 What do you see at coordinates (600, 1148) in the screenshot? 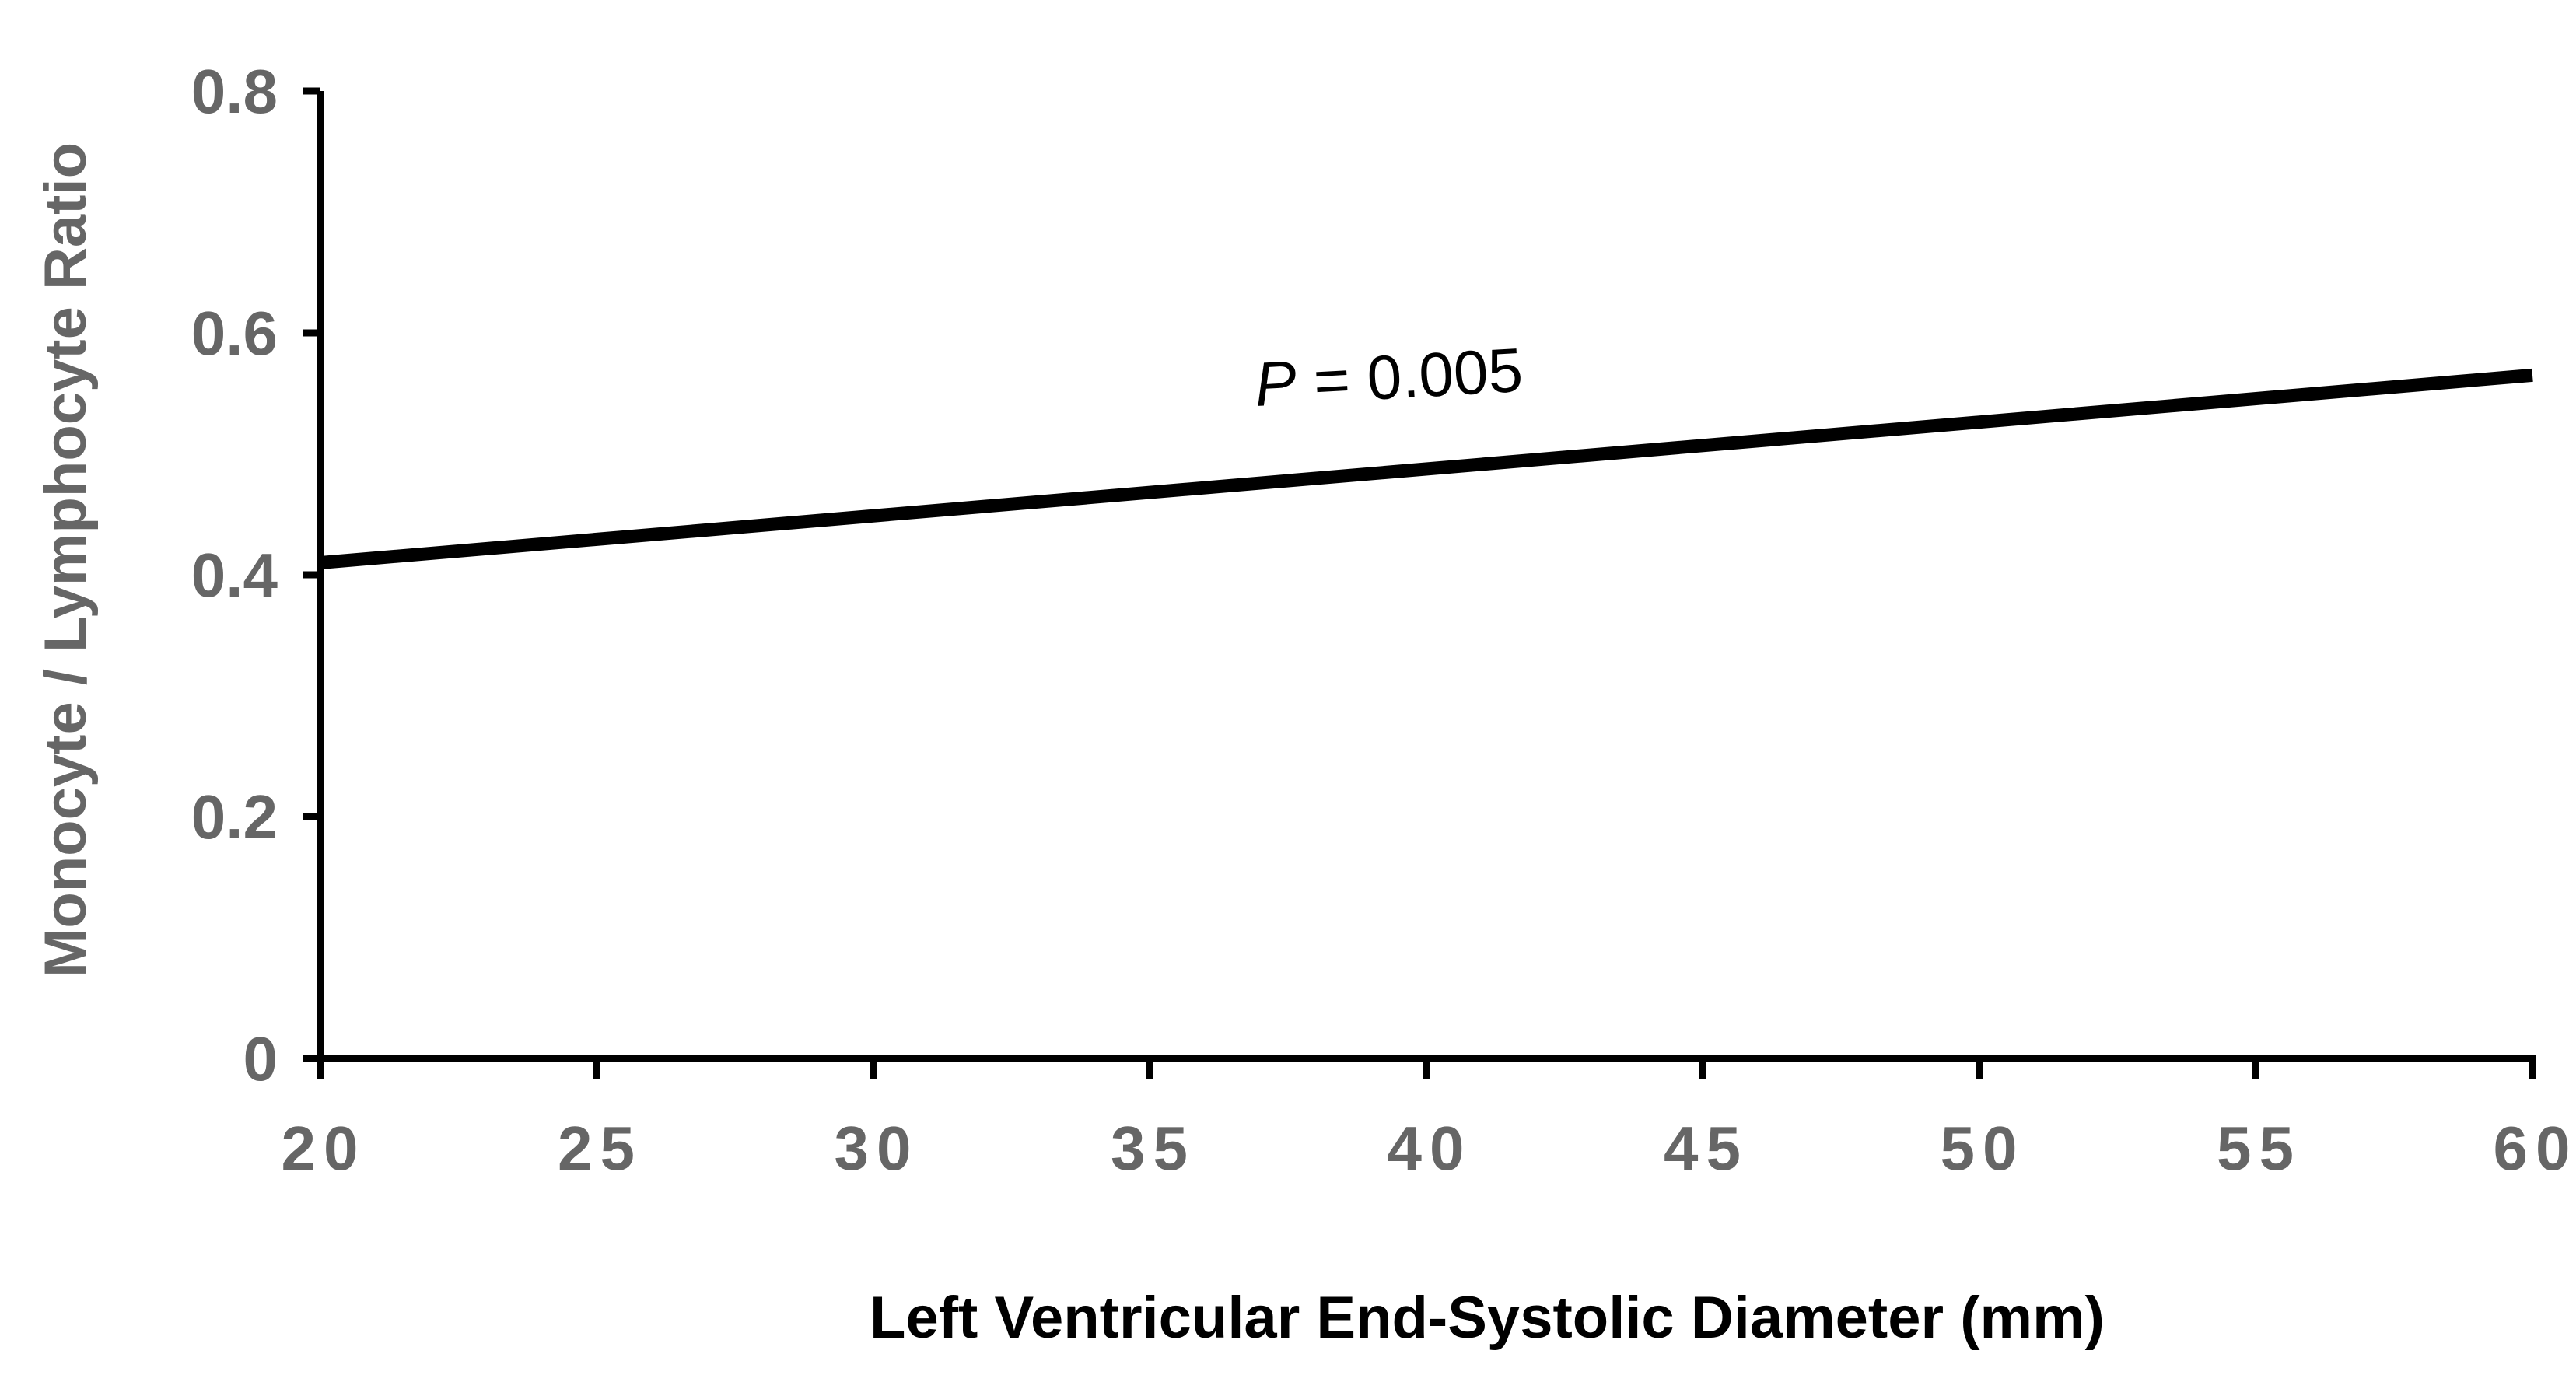
I see `x-tick-label: 25` at bounding box center [600, 1148].